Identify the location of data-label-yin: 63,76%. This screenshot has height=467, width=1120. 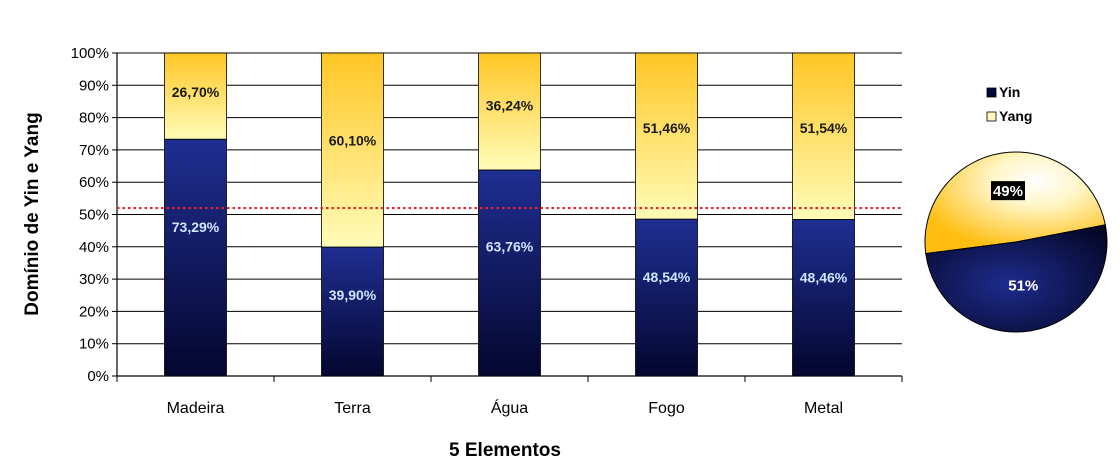
(510, 246).